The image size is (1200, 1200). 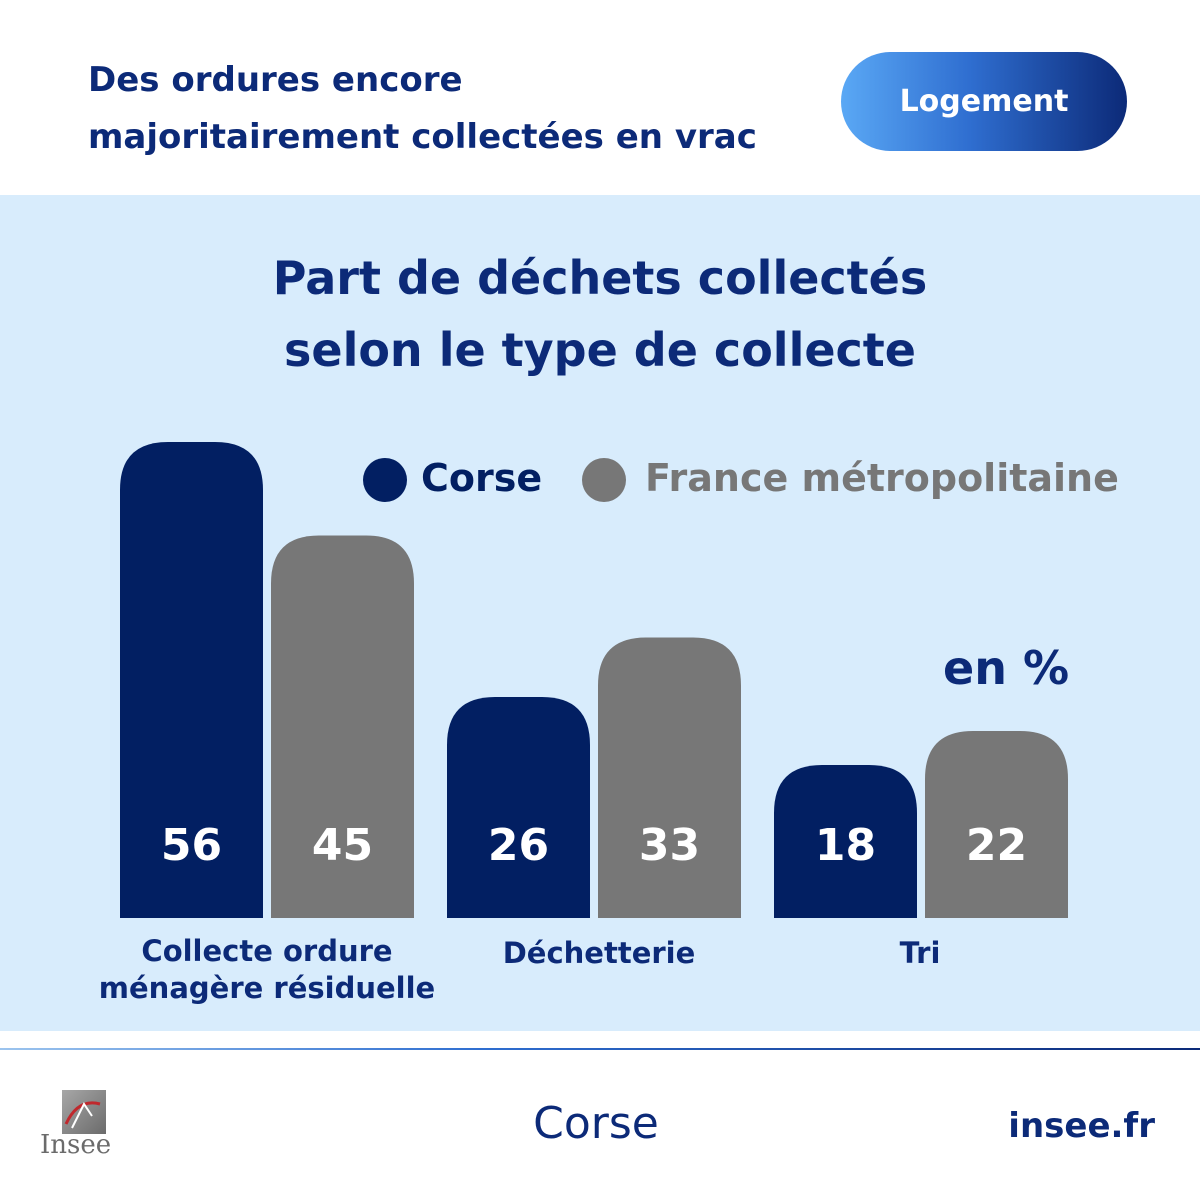 I want to click on bar-dechetterie-corse, so click(x=518, y=807).